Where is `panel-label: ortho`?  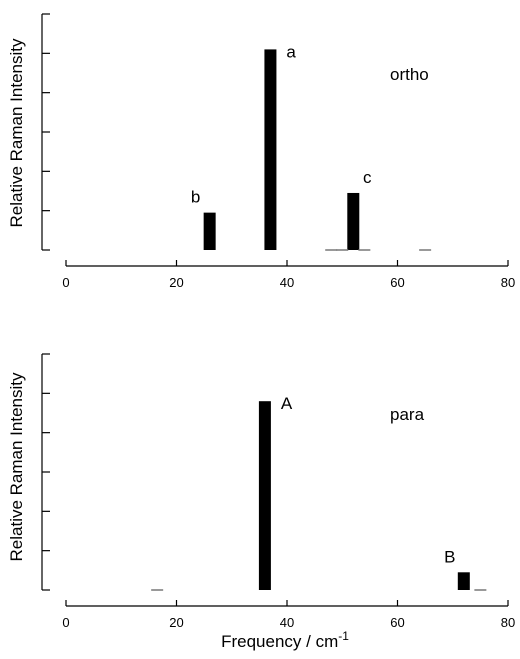
panel-label: ortho is located at coordinates (409, 74).